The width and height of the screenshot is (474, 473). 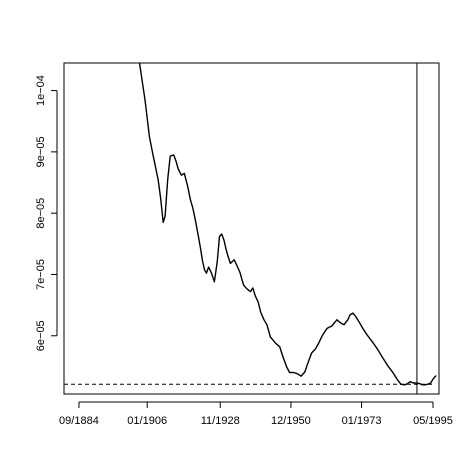 I want to click on x-tick-label: 12/1950, so click(x=291, y=421).